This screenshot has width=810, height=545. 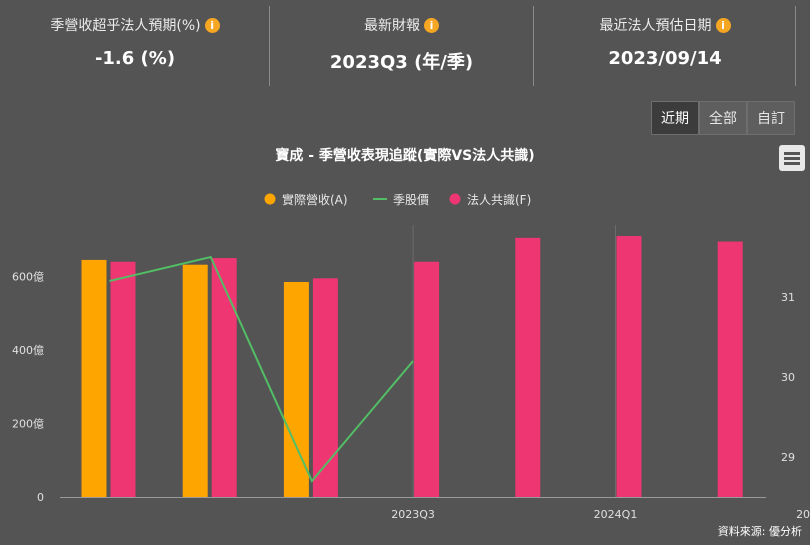 I want to click on legend-item-actual: 實際營收(A), so click(x=315, y=199).